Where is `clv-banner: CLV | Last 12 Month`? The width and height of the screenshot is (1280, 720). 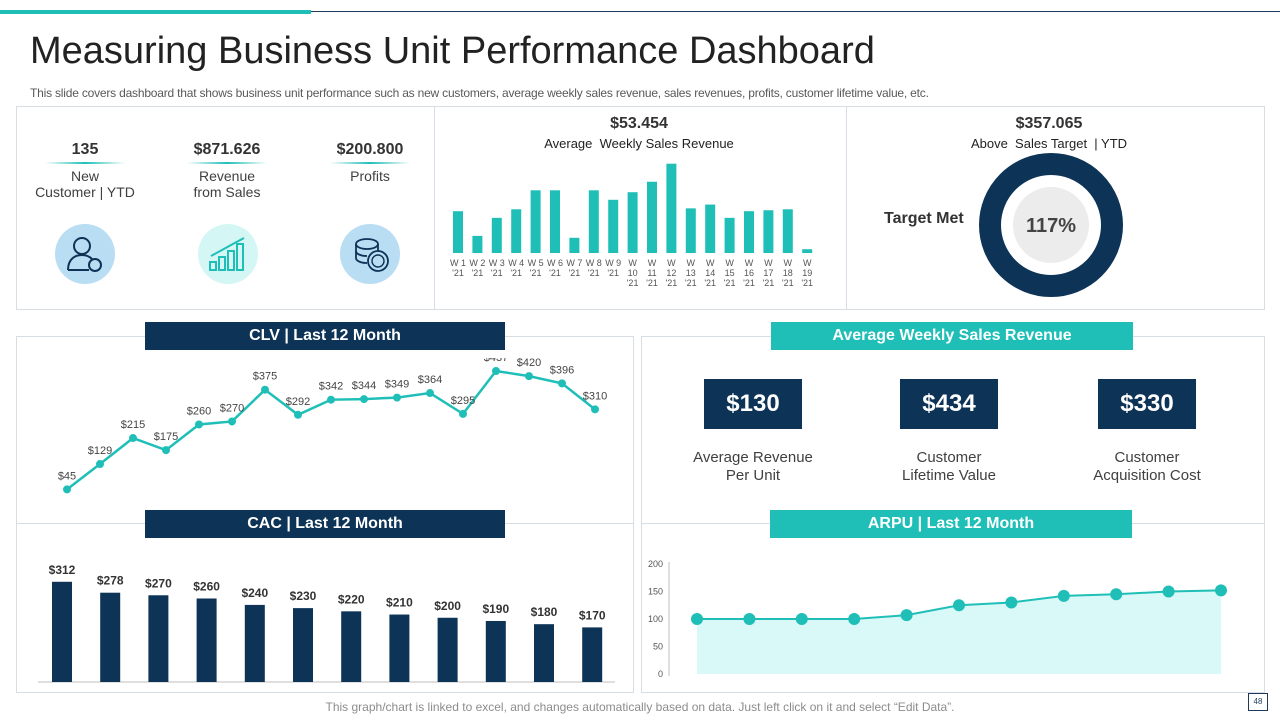 clv-banner: CLV | Last 12 Month is located at coordinates (325, 336).